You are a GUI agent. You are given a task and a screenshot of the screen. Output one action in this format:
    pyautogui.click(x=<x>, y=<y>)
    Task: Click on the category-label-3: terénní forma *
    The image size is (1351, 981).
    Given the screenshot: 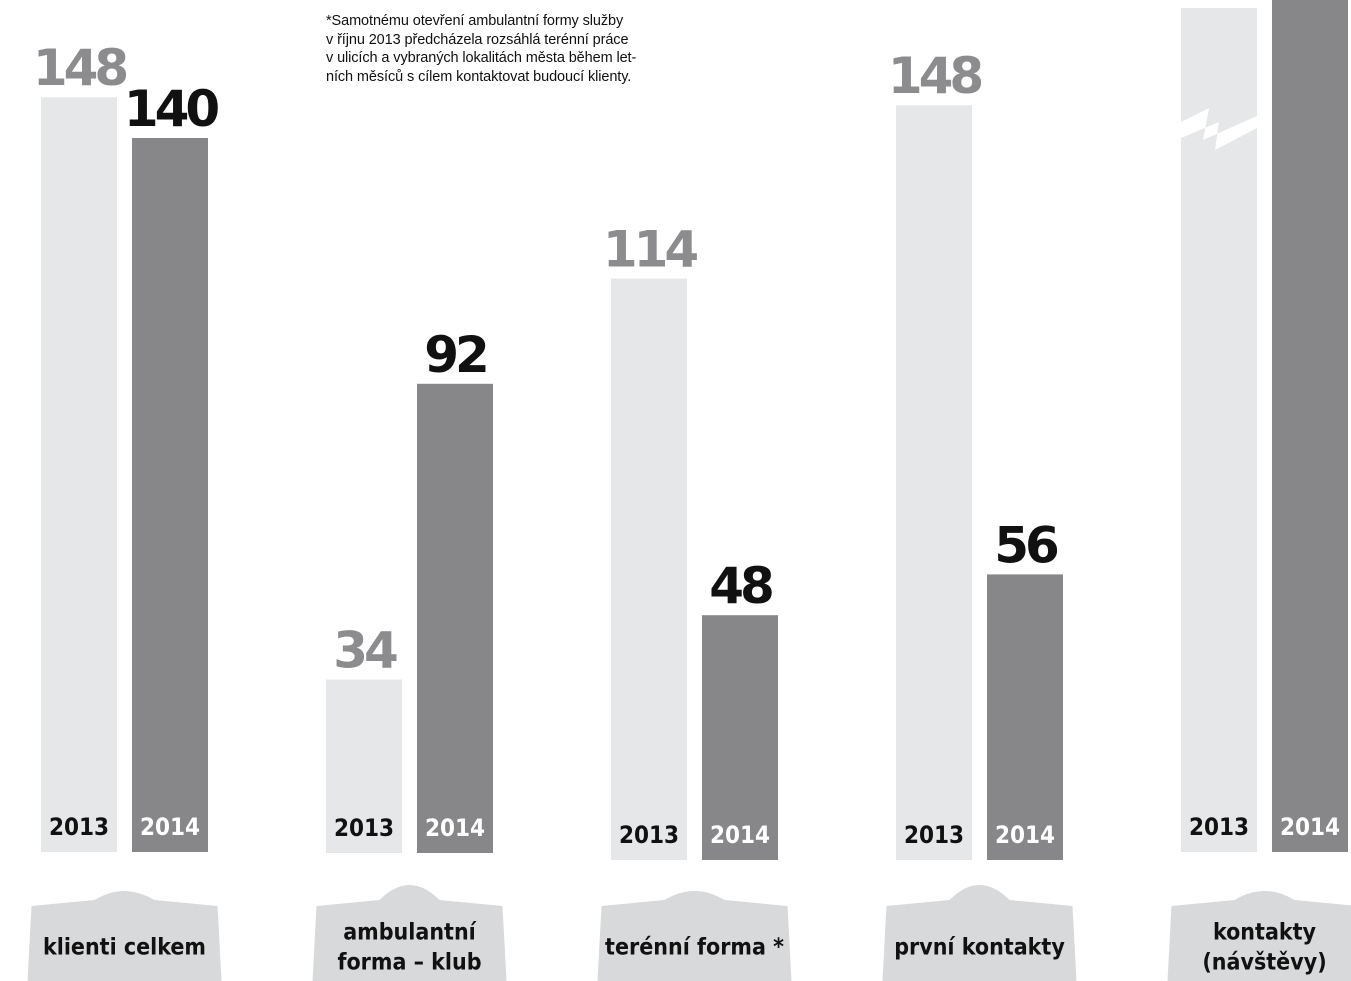 What is the action you would take?
    pyautogui.click(x=694, y=948)
    